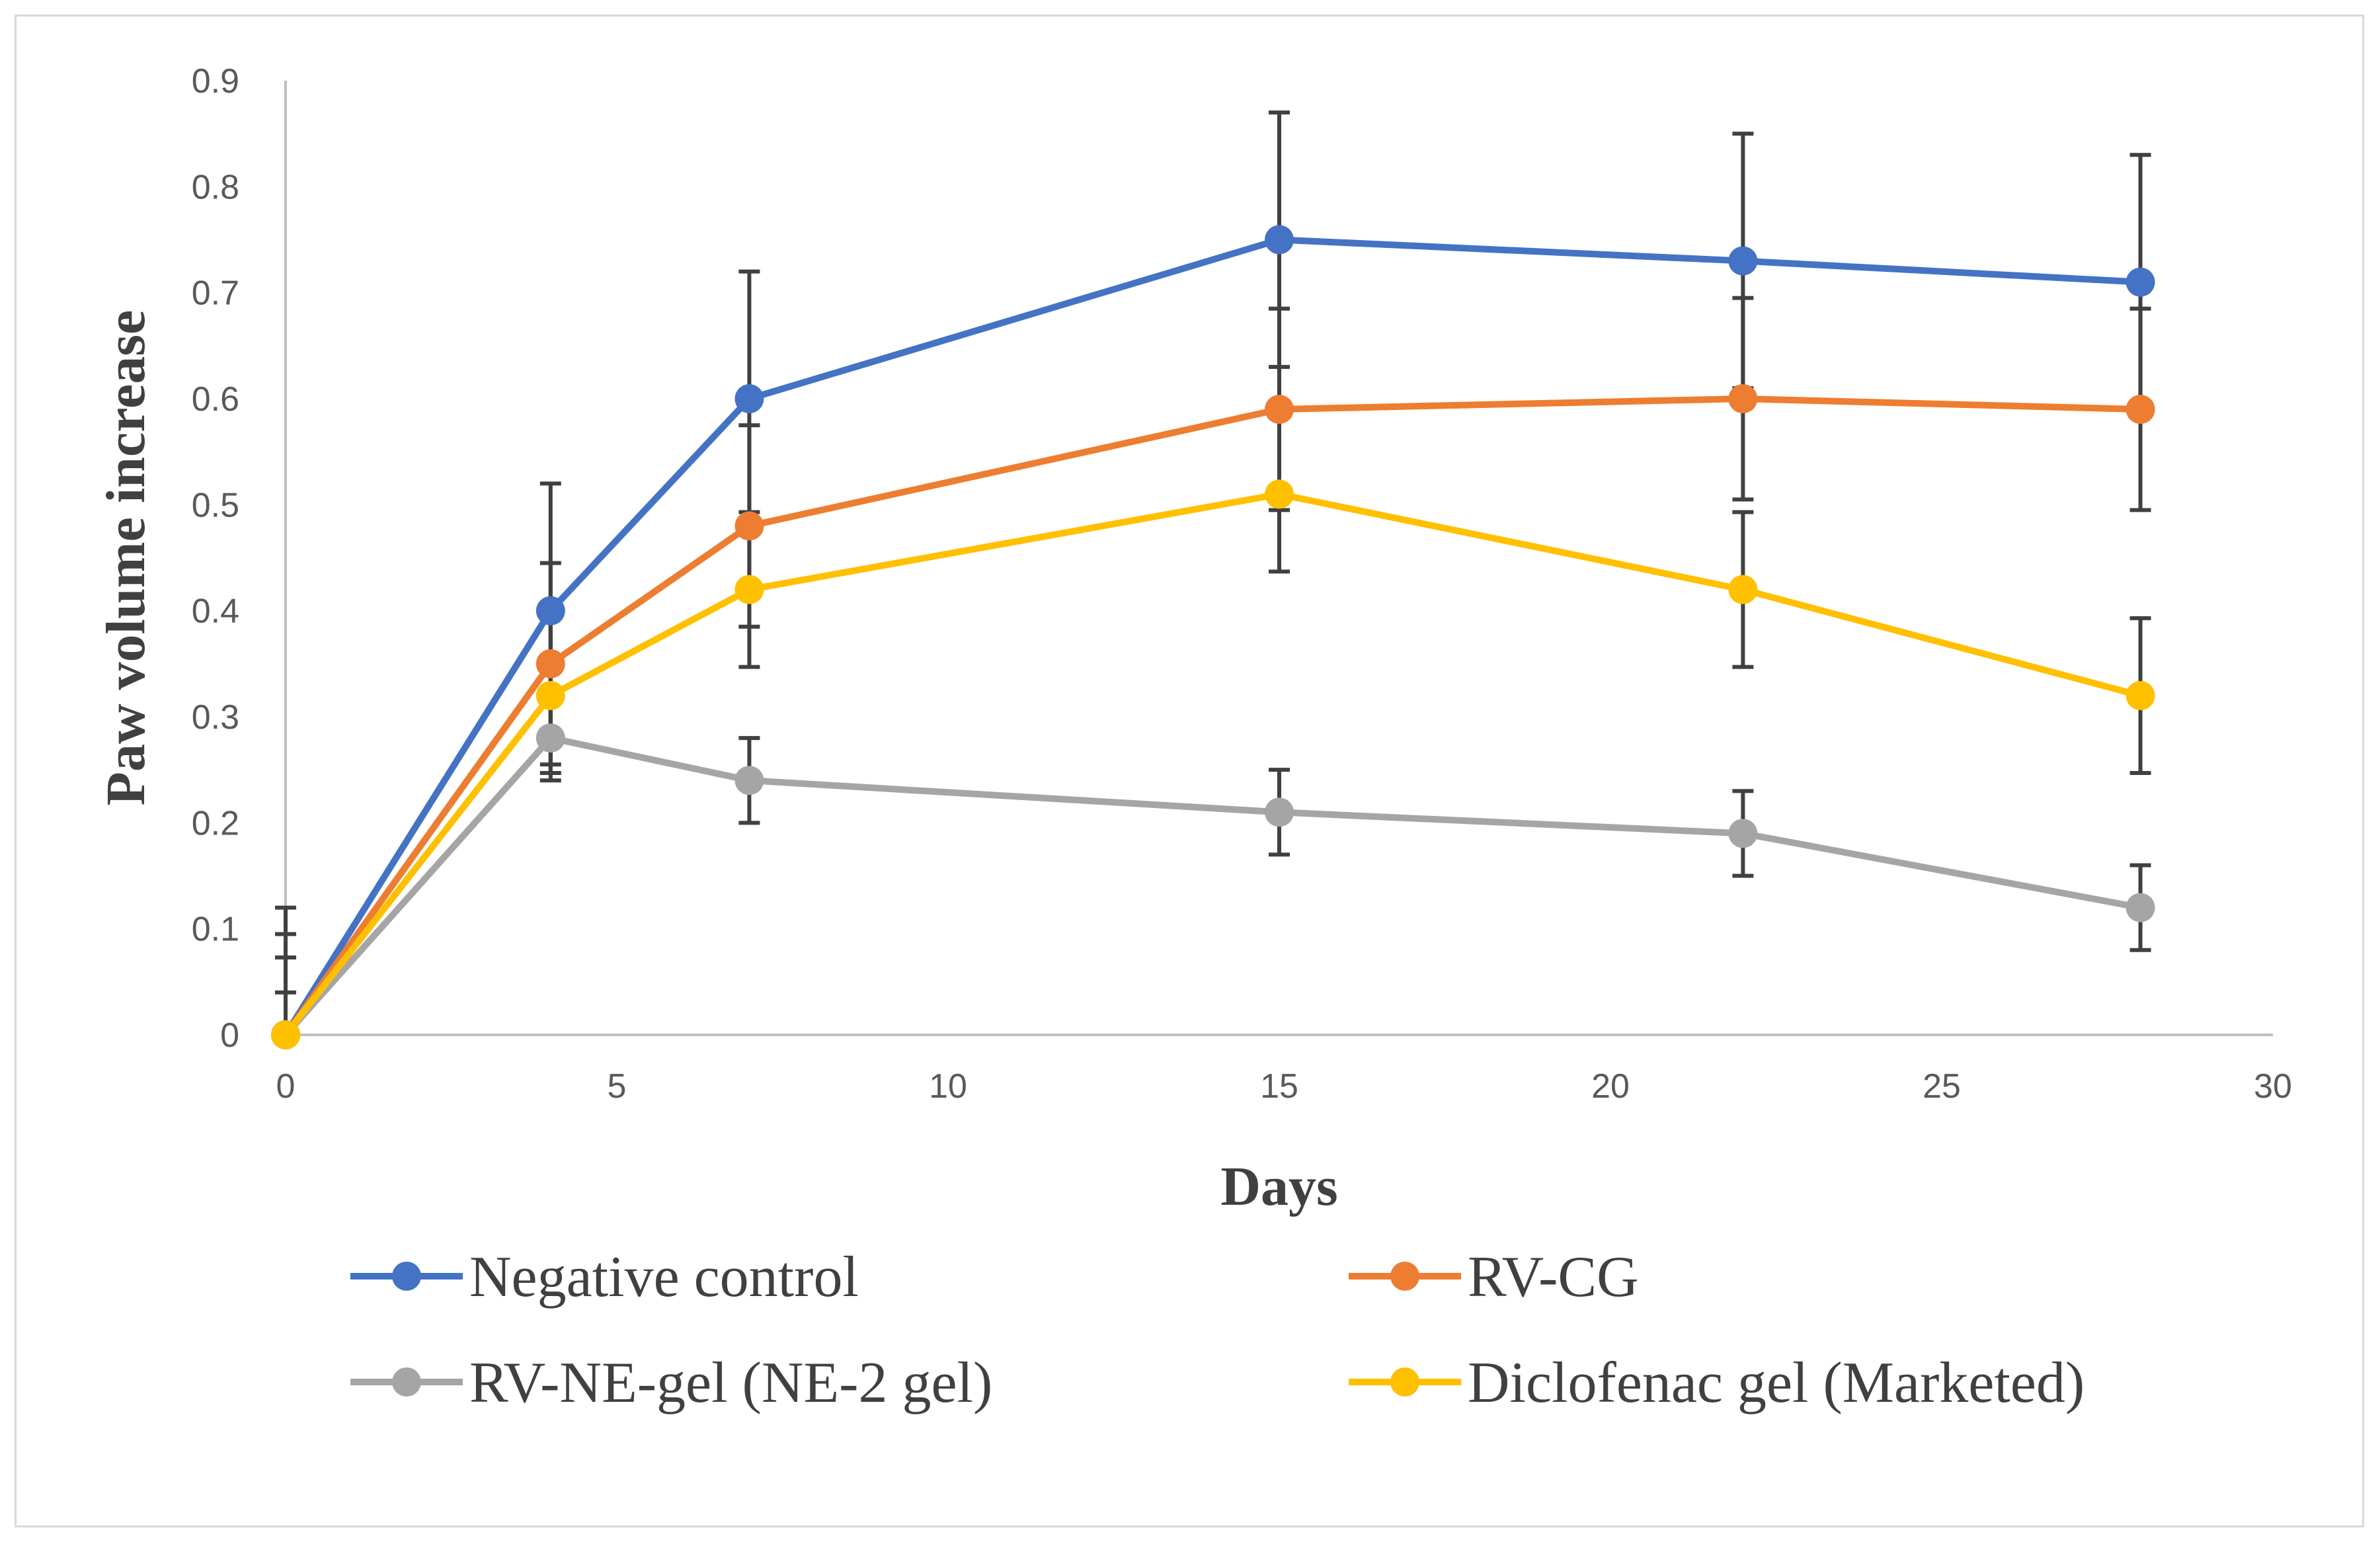  What do you see at coordinates (1278, 1186) in the screenshot?
I see `x-axis-title: Days` at bounding box center [1278, 1186].